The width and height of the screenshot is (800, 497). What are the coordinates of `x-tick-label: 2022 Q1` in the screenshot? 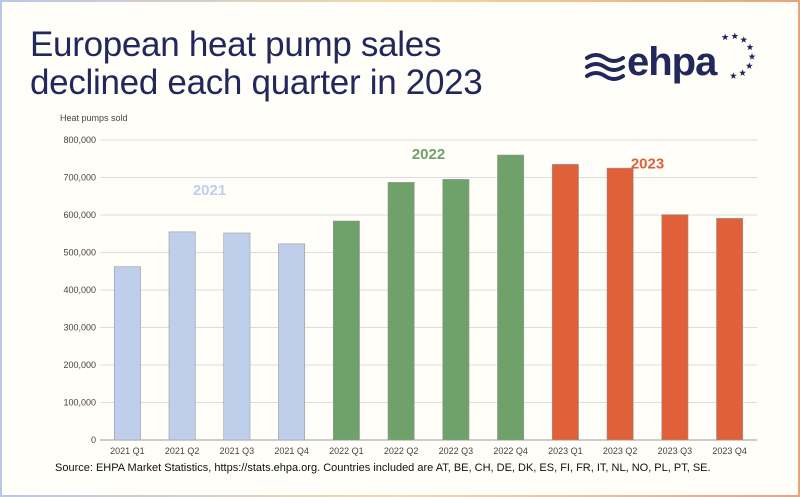 It's located at (346, 451).